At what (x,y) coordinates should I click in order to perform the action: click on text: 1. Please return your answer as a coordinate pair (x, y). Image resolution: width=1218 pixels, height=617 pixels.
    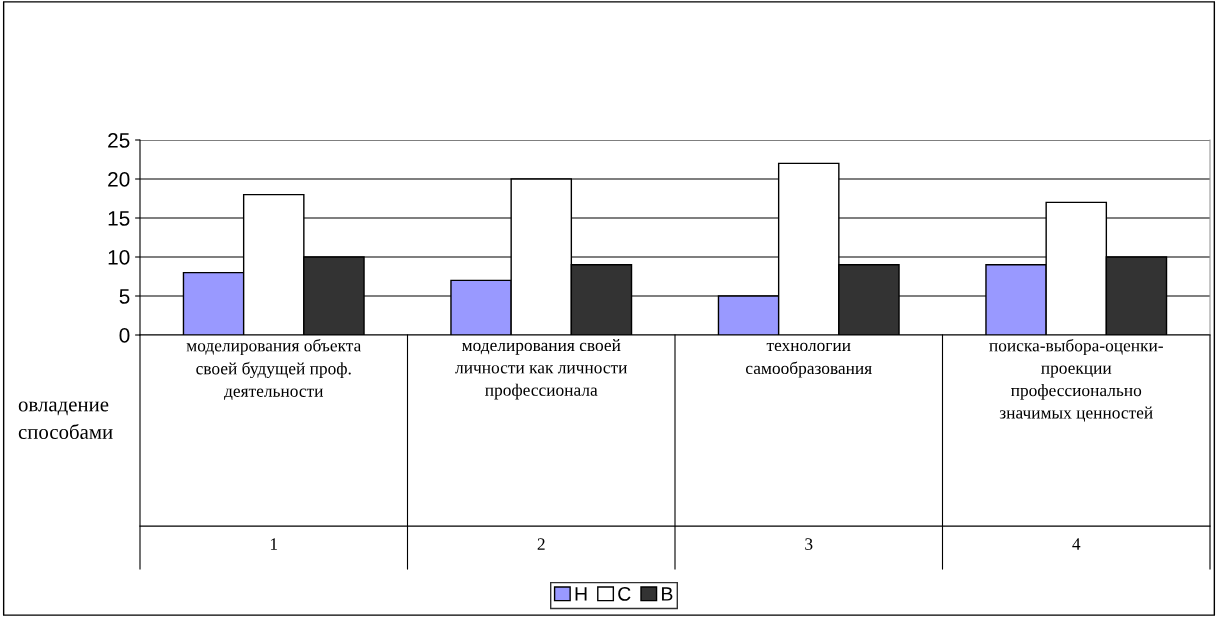
    Looking at the image, I should click on (274, 544).